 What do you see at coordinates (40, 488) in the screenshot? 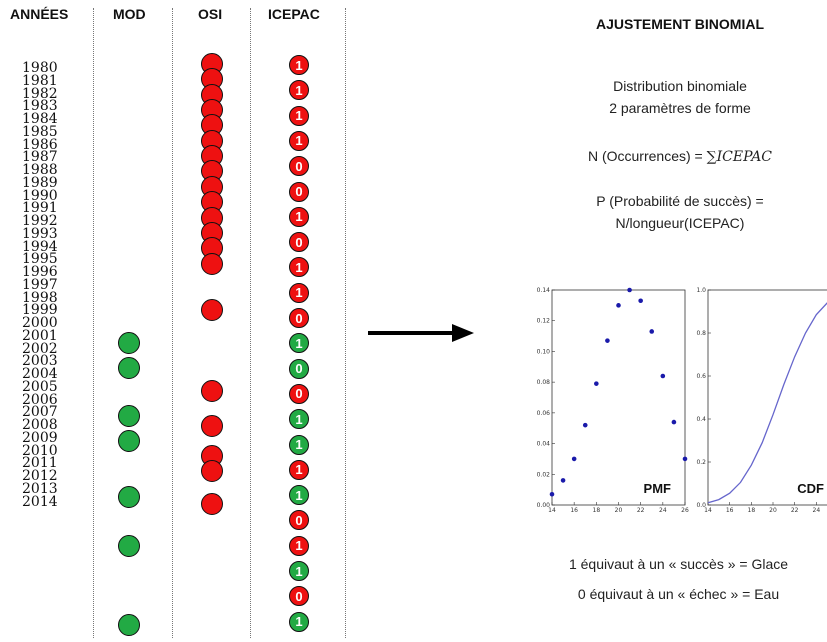
I see `year-label: 2013` at bounding box center [40, 488].